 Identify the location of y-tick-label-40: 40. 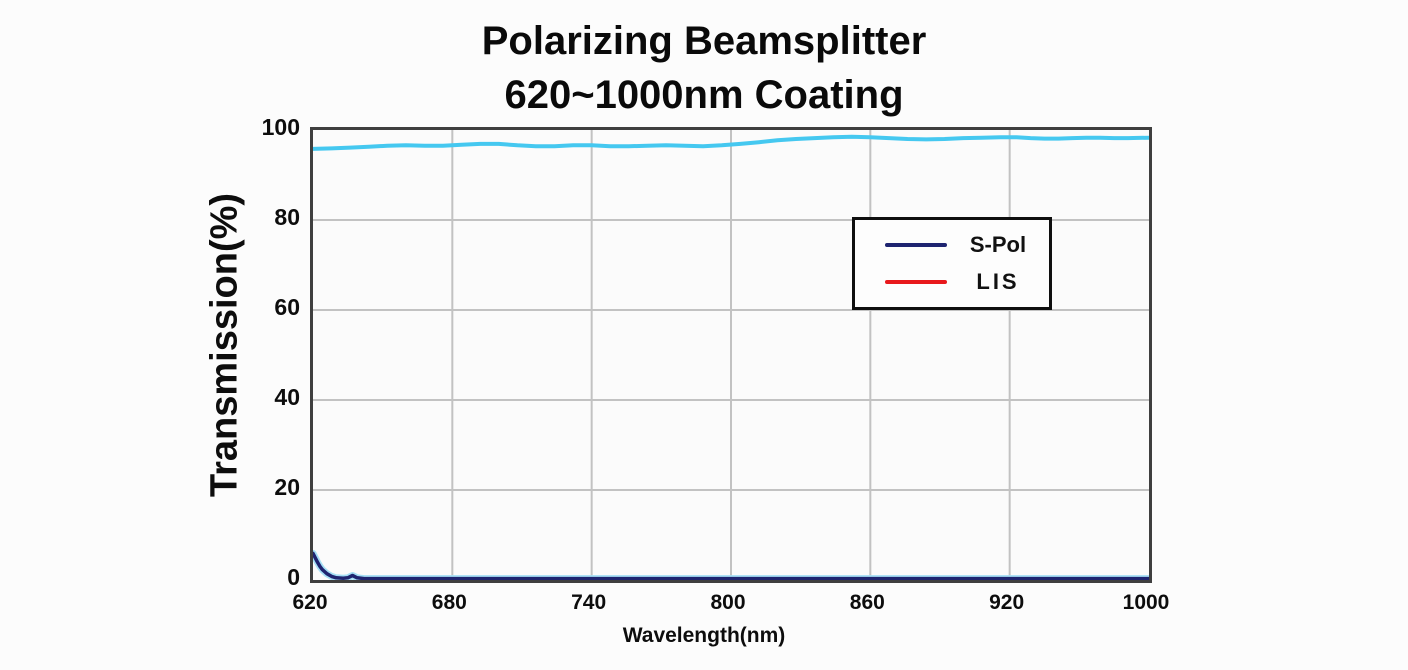
(287, 397).